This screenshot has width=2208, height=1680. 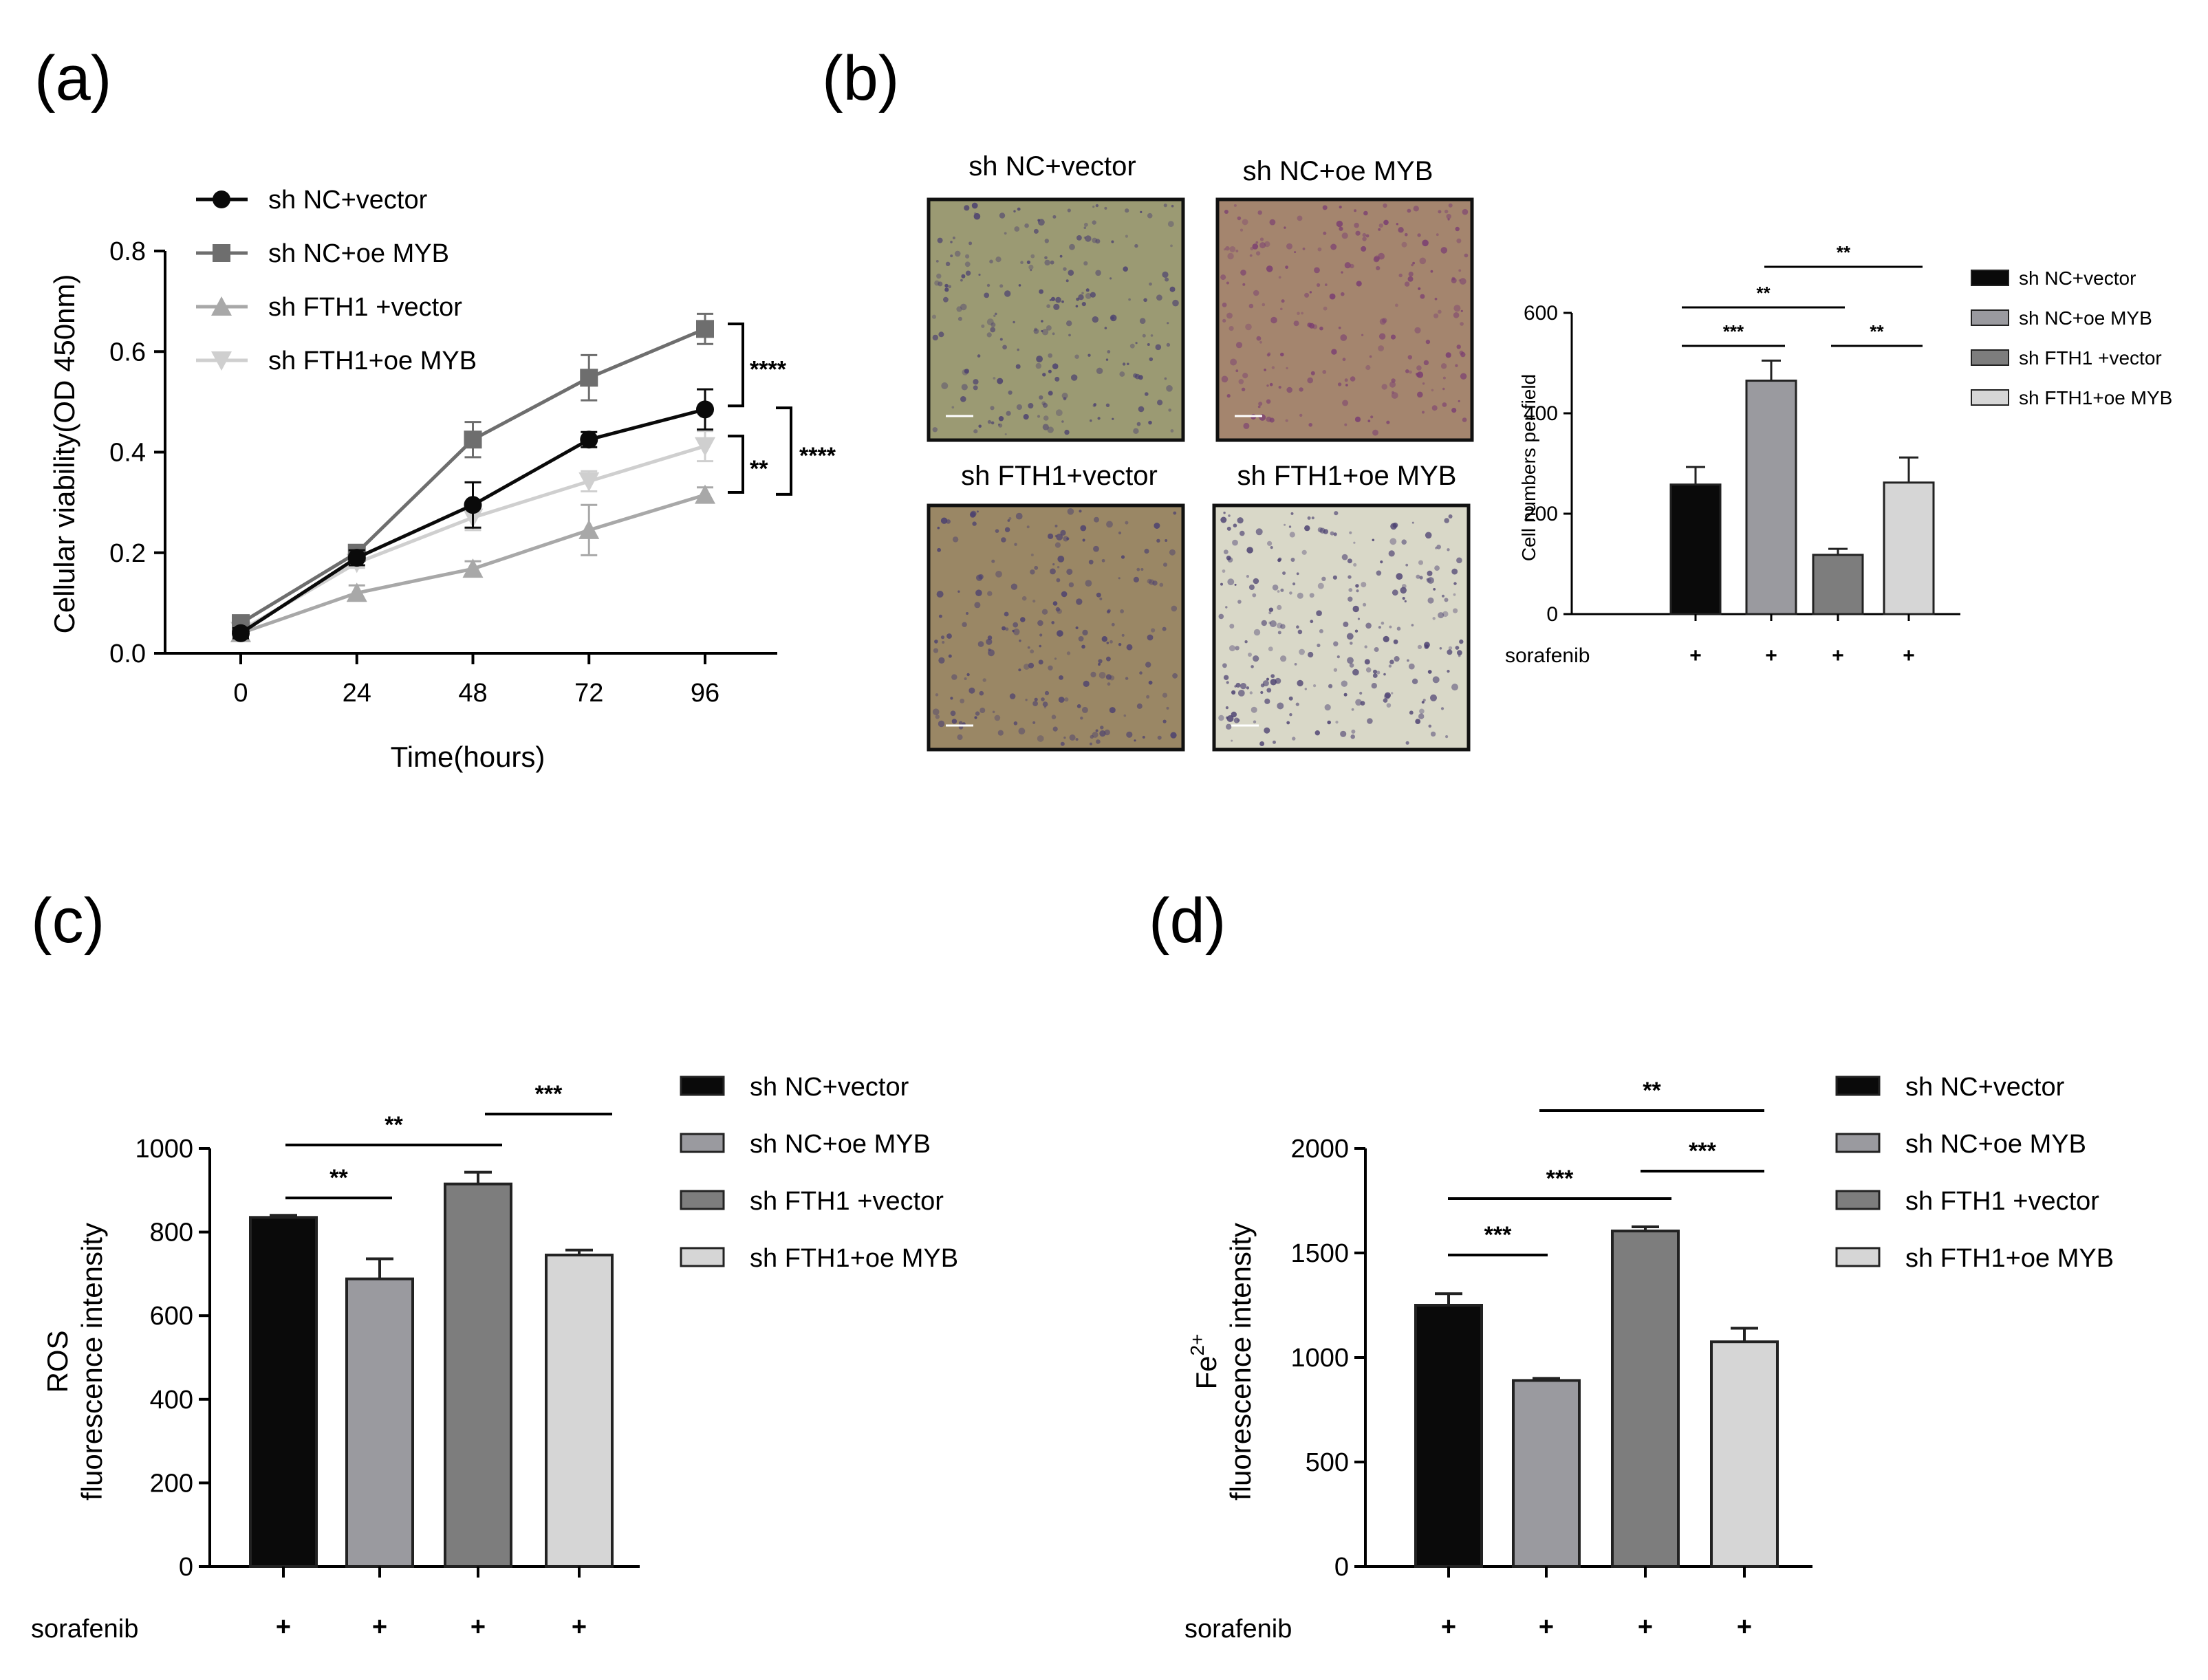 What do you see at coordinates (817, 456) in the screenshot?
I see `chart-a-significance-label: ****` at bounding box center [817, 456].